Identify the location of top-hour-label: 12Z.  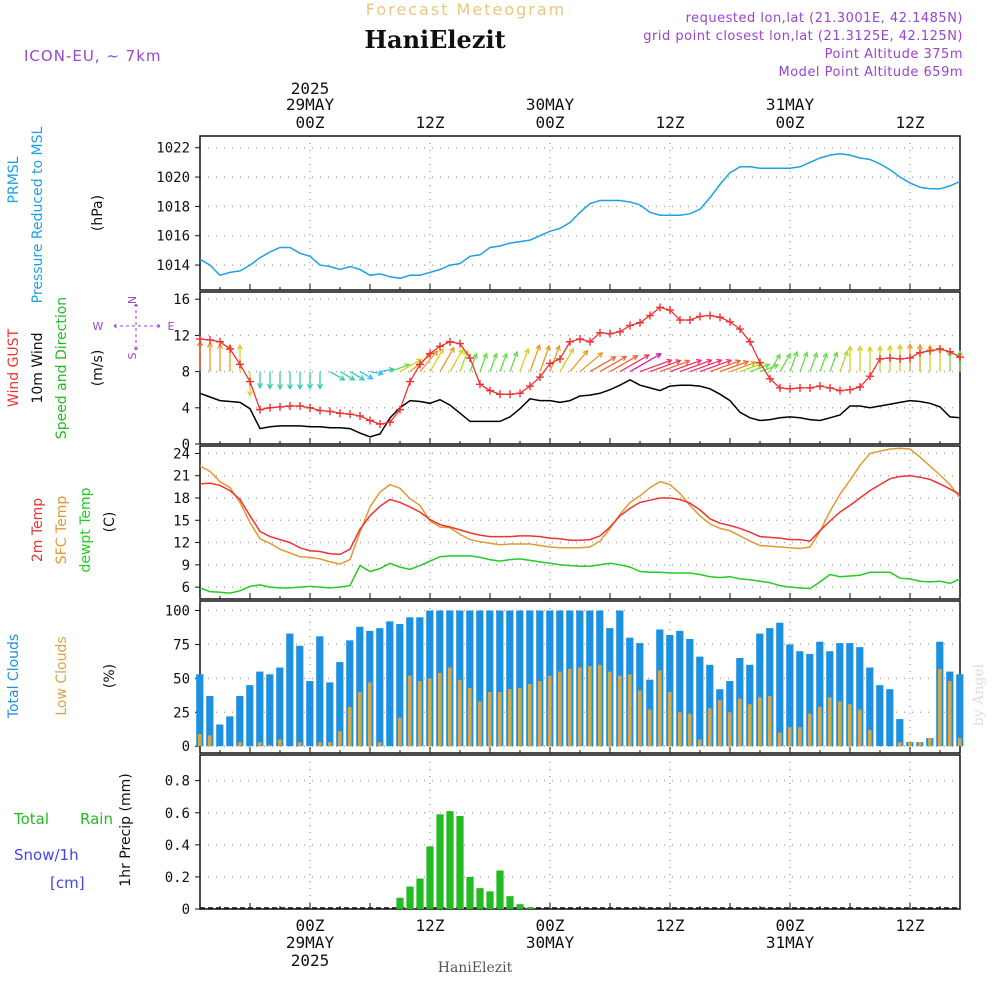
(430, 122).